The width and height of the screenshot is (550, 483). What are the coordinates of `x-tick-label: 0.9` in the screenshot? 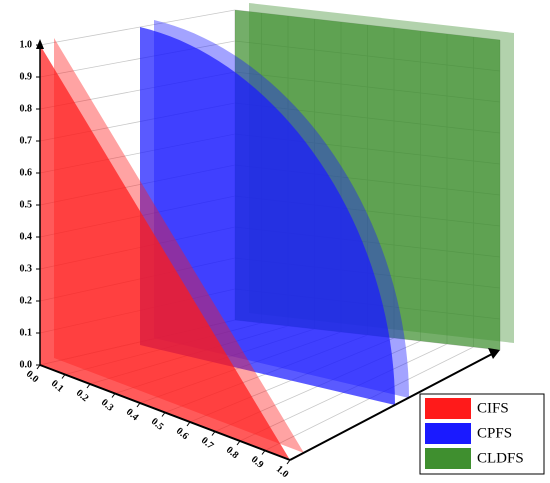 It's located at (257, 462).